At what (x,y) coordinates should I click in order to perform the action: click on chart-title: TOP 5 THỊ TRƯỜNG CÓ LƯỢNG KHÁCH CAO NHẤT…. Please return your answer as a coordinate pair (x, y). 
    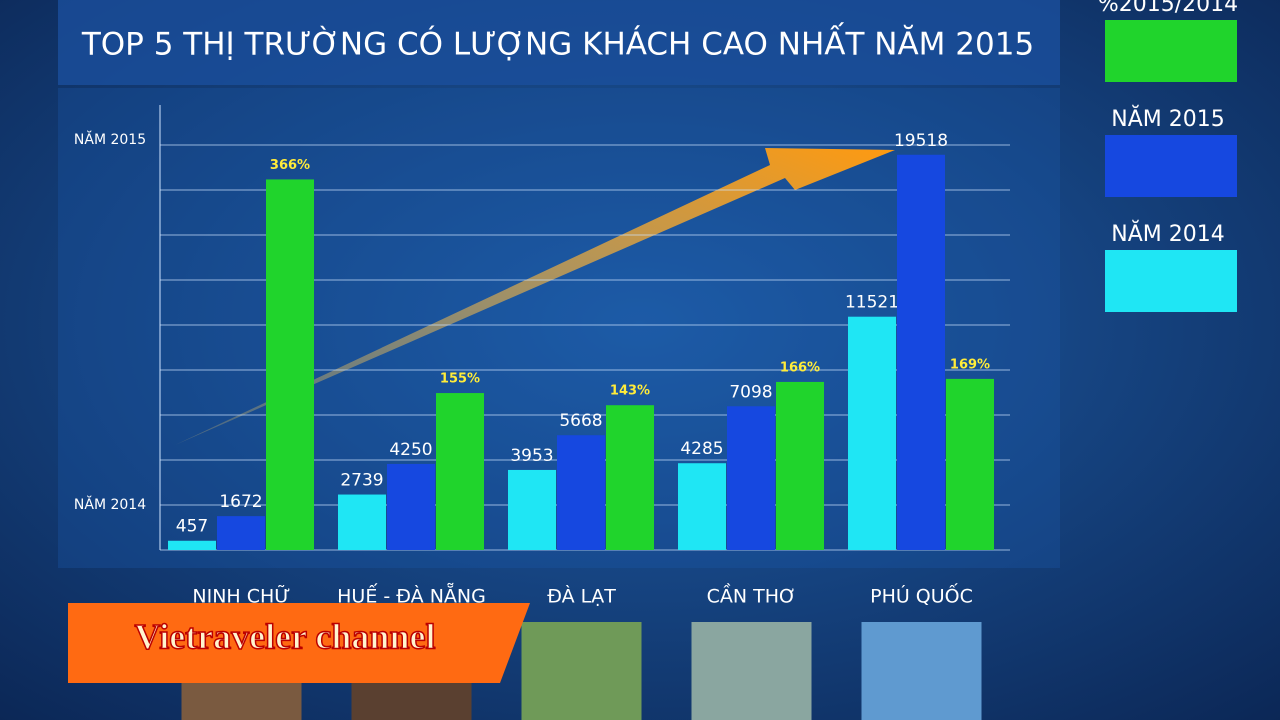
    Looking at the image, I should click on (557, 43).